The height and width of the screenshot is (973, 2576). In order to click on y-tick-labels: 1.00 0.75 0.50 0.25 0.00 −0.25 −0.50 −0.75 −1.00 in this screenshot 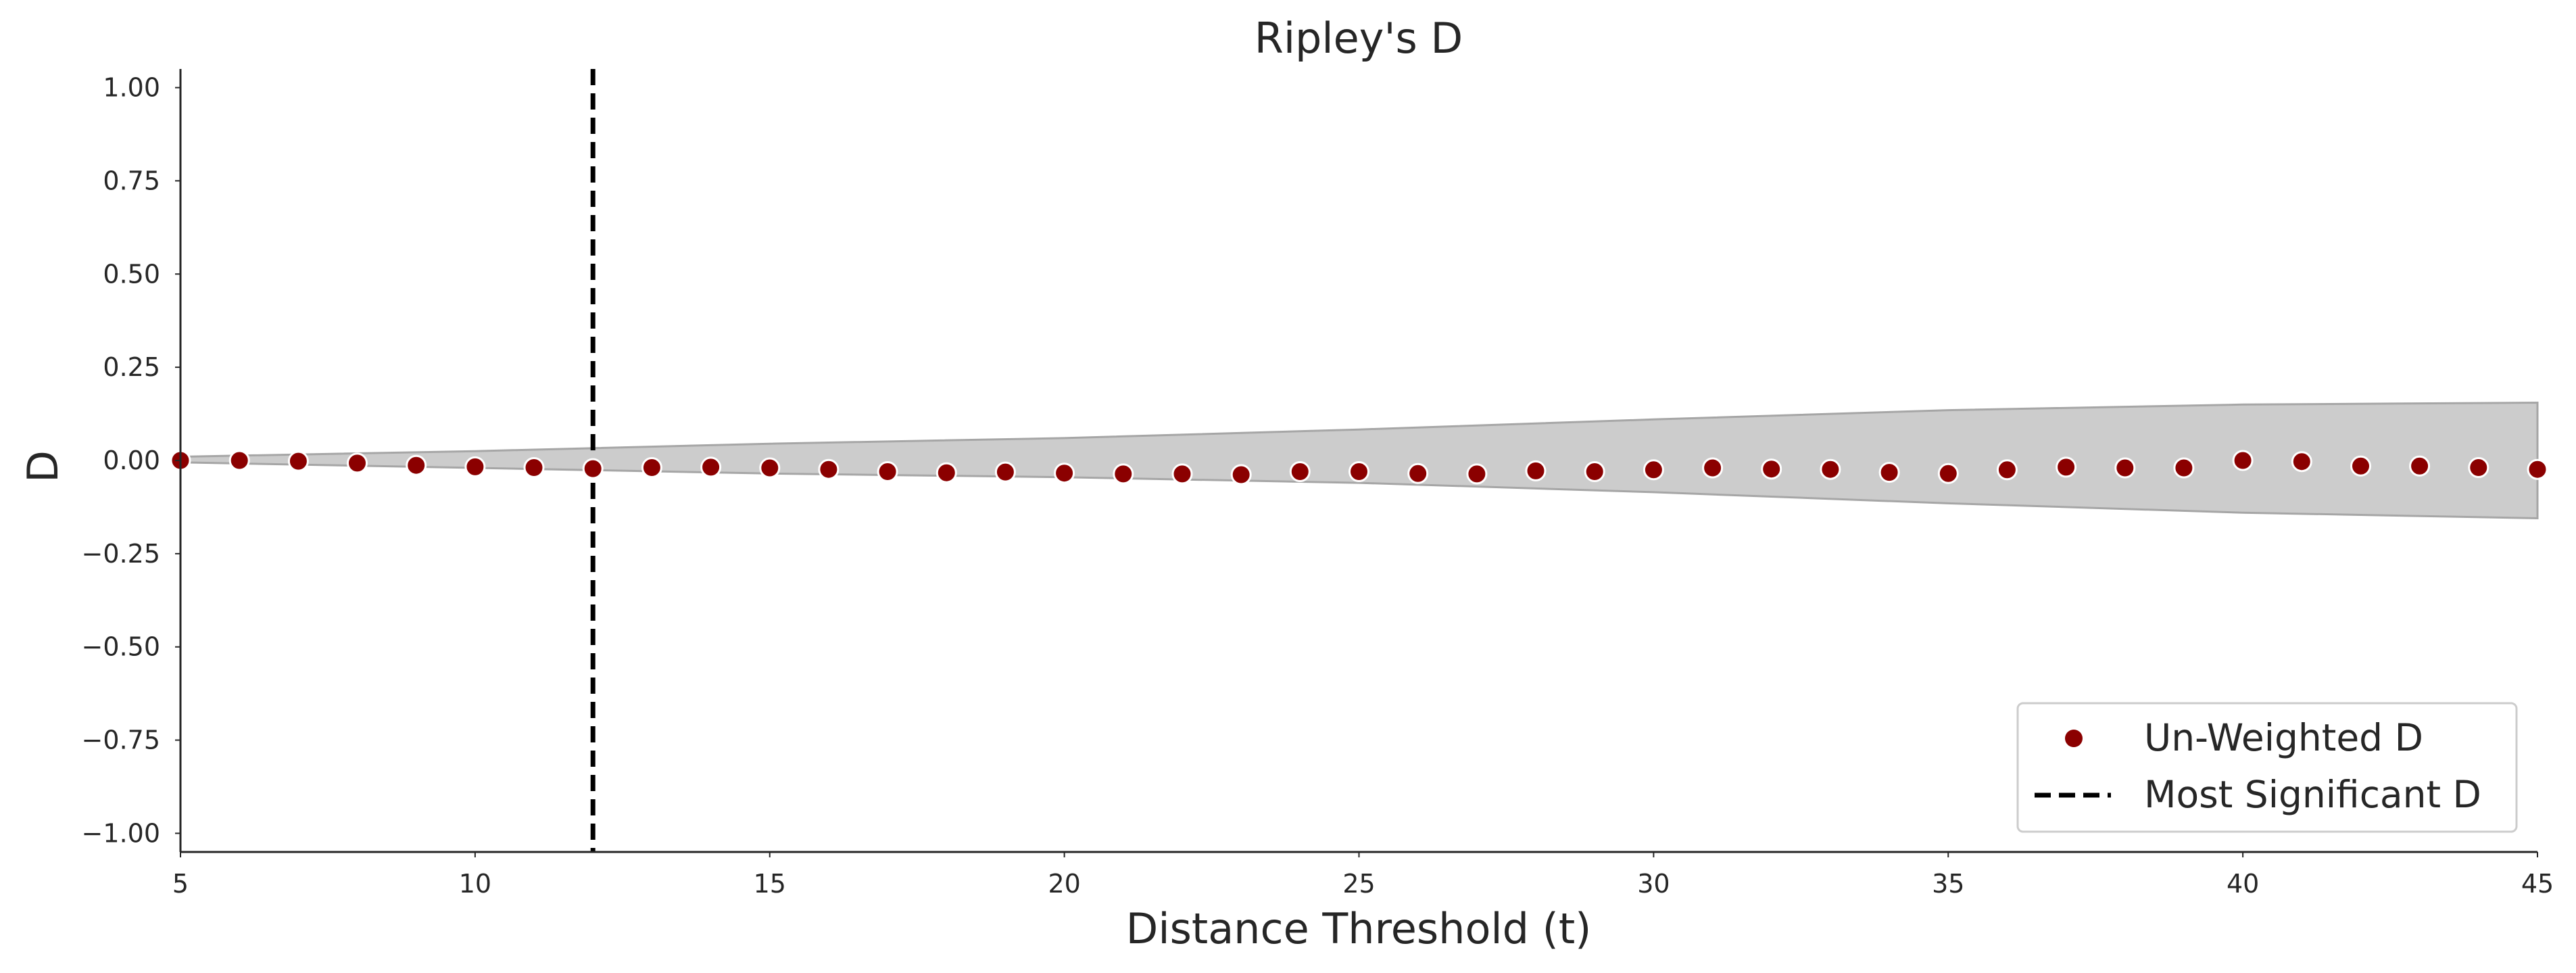, I will do `click(131, 460)`.